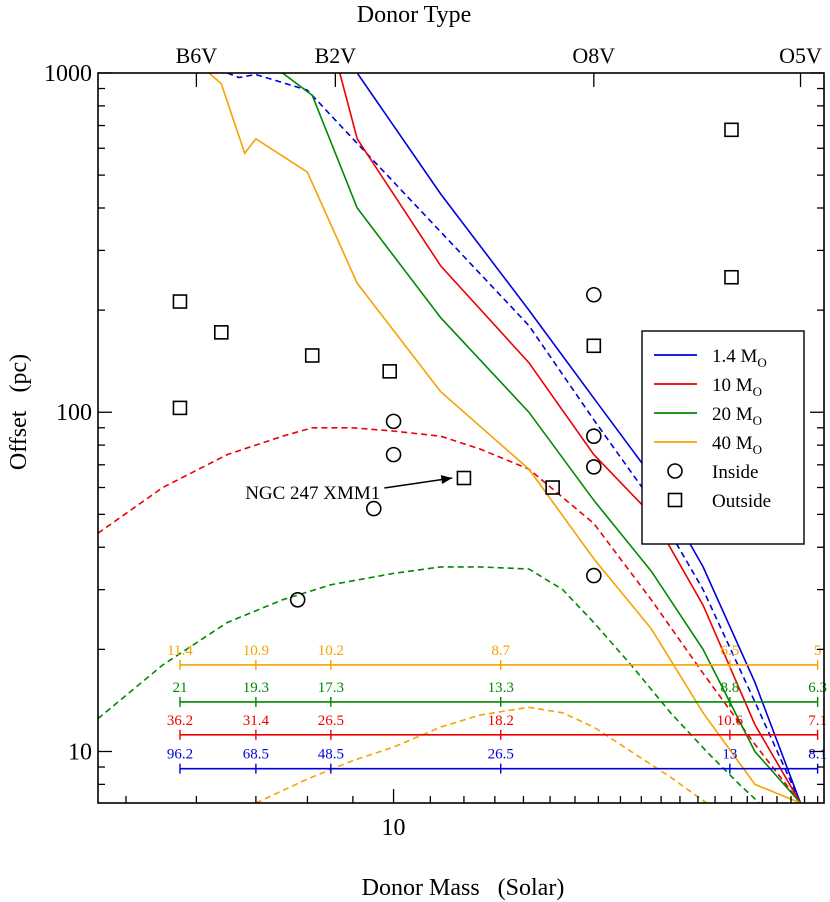 The image size is (830, 902). Describe the element at coordinates (331, 755) in the screenshot. I see `scale-bar-label: 48.5` at that location.